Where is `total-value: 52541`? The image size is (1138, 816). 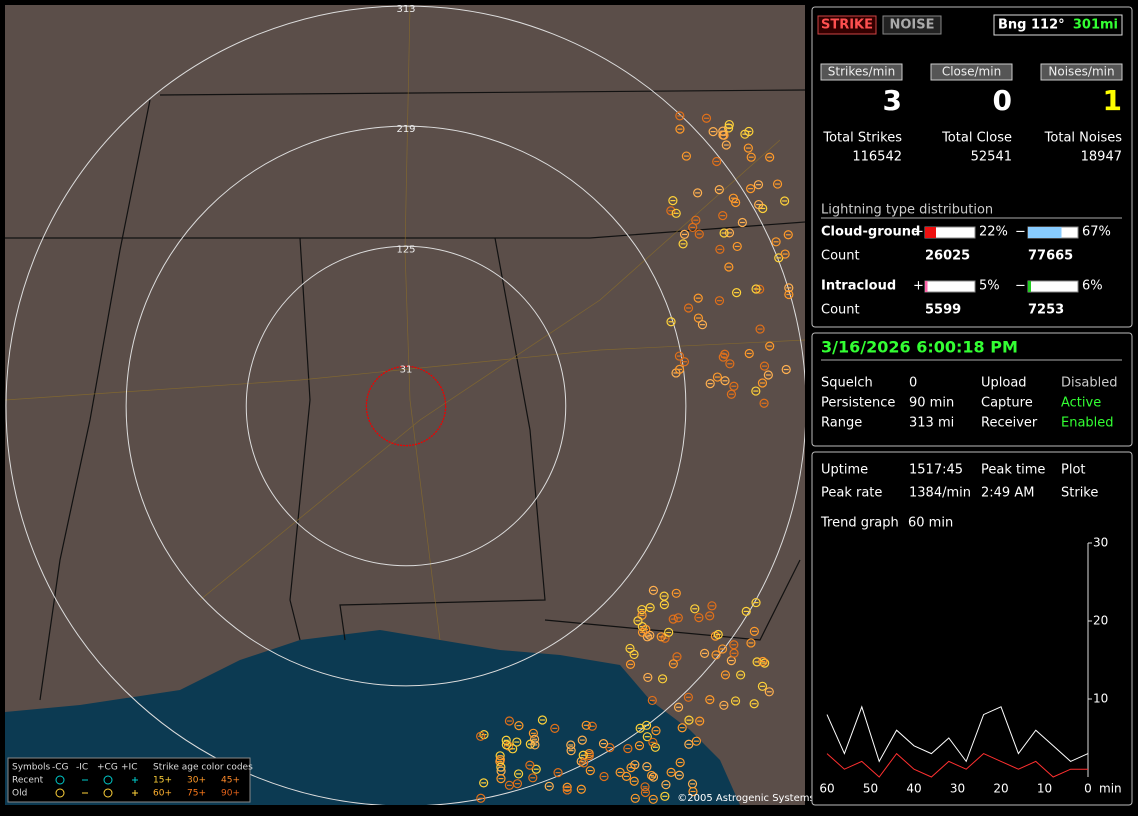 total-value: 52541 is located at coordinates (991, 157).